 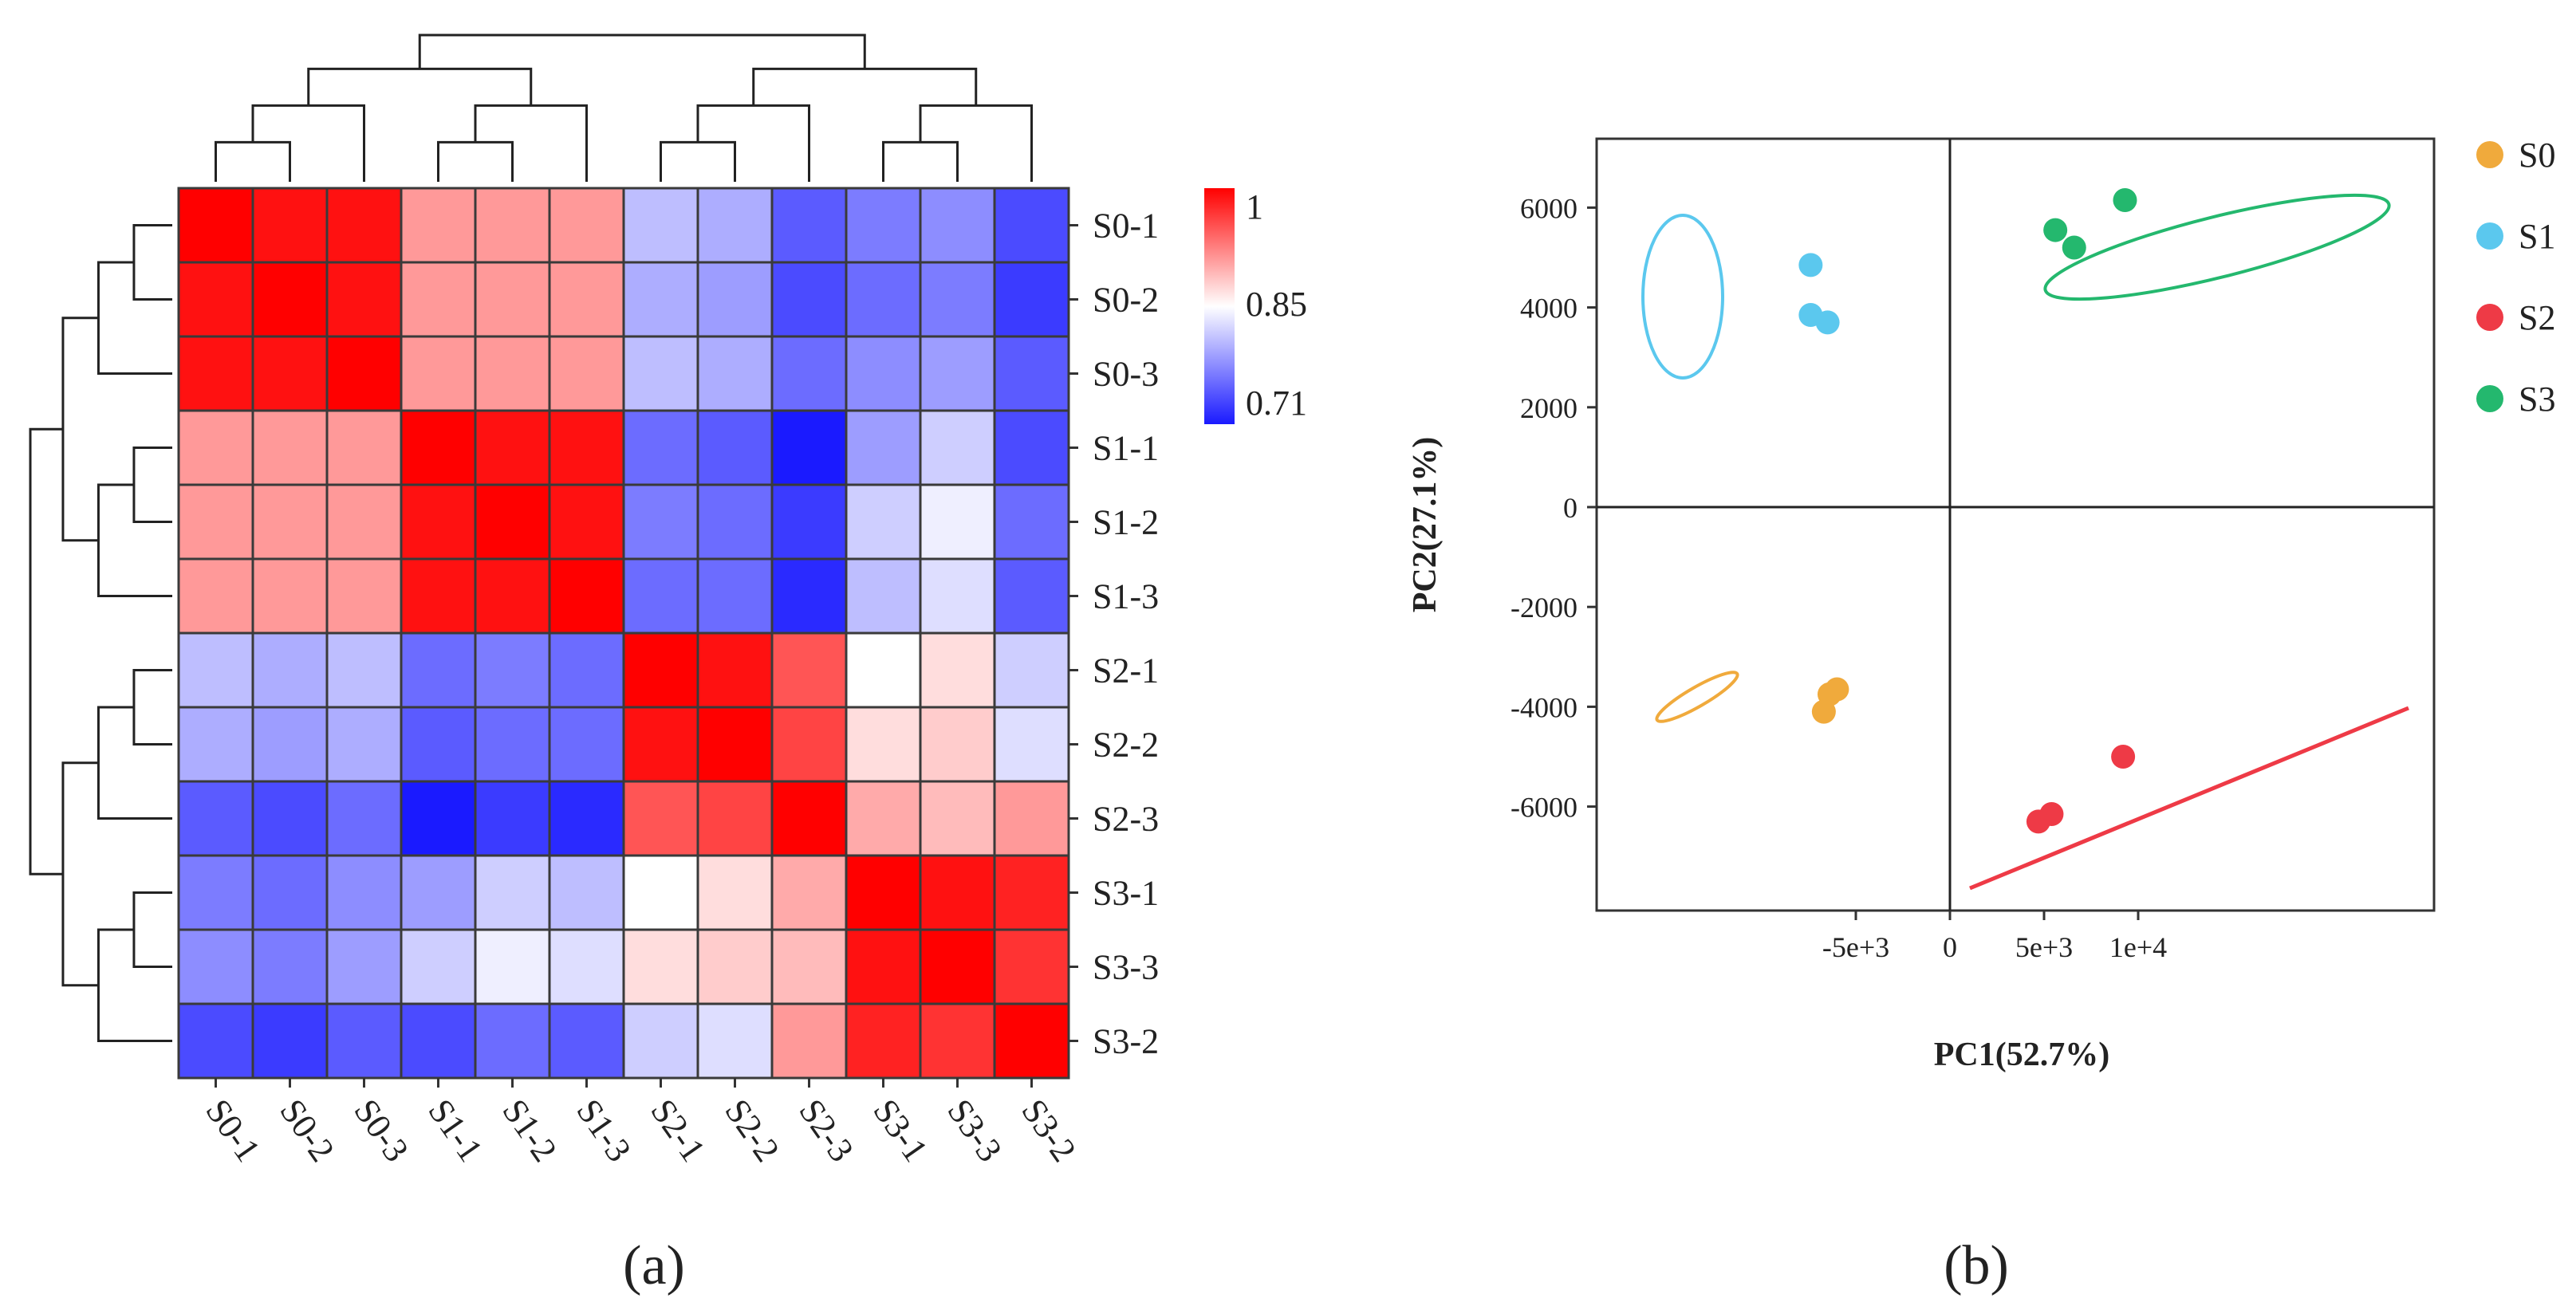 I want to click on row-label: S3-1, so click(x=1126, y=893).